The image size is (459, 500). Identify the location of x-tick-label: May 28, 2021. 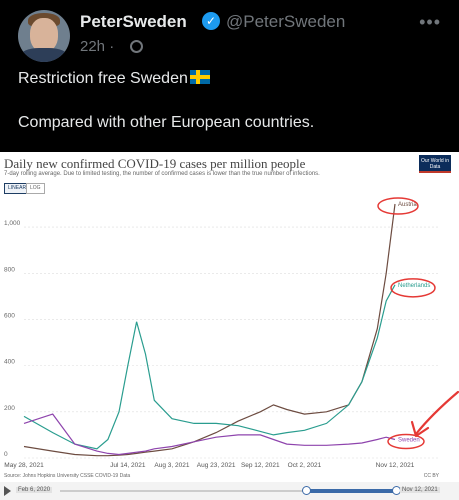
(24, 465).